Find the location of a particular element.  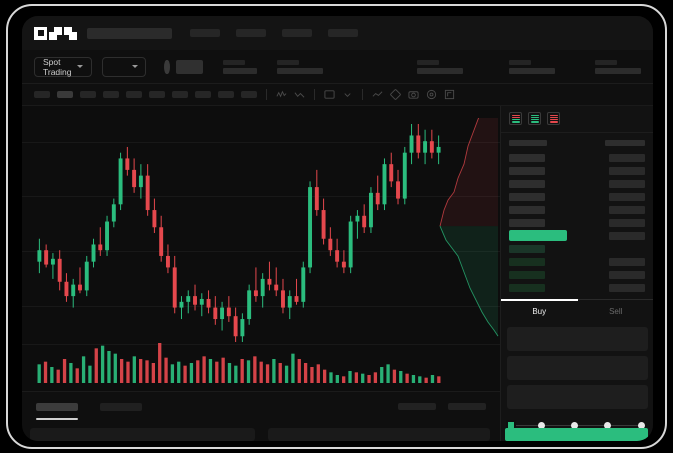

settings-icon is located at coordinates (431, 94).